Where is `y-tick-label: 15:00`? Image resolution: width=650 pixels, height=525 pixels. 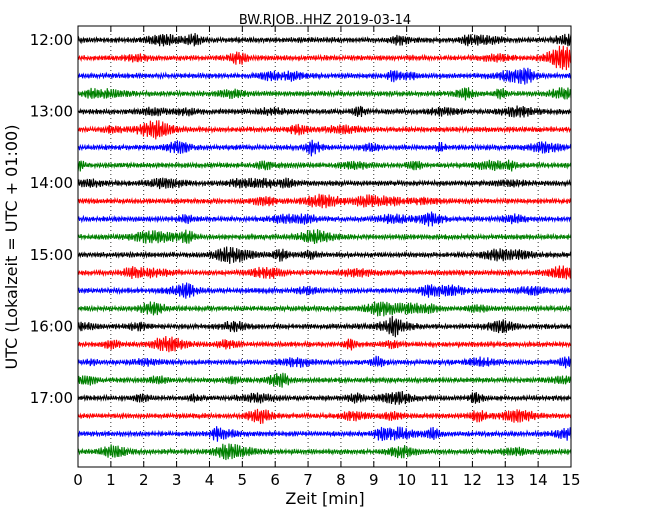
y-tick-label: 15:00 is located at coordinates (51, 255).